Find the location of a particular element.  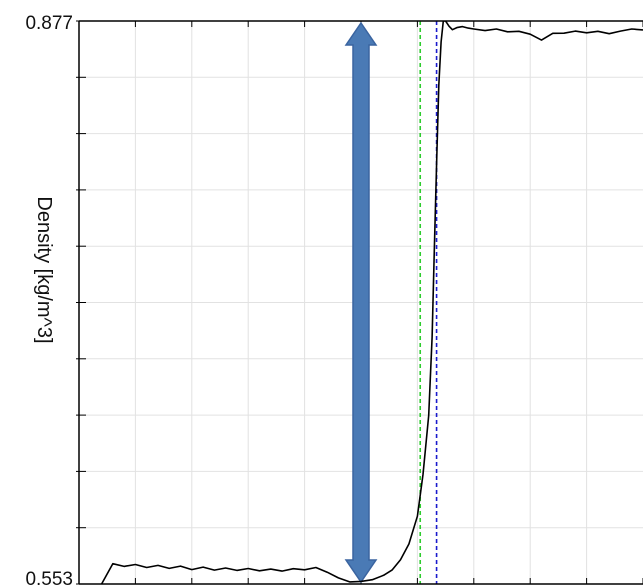

y-tick-label-top: 0.877 is located at coordinates (49, 23).